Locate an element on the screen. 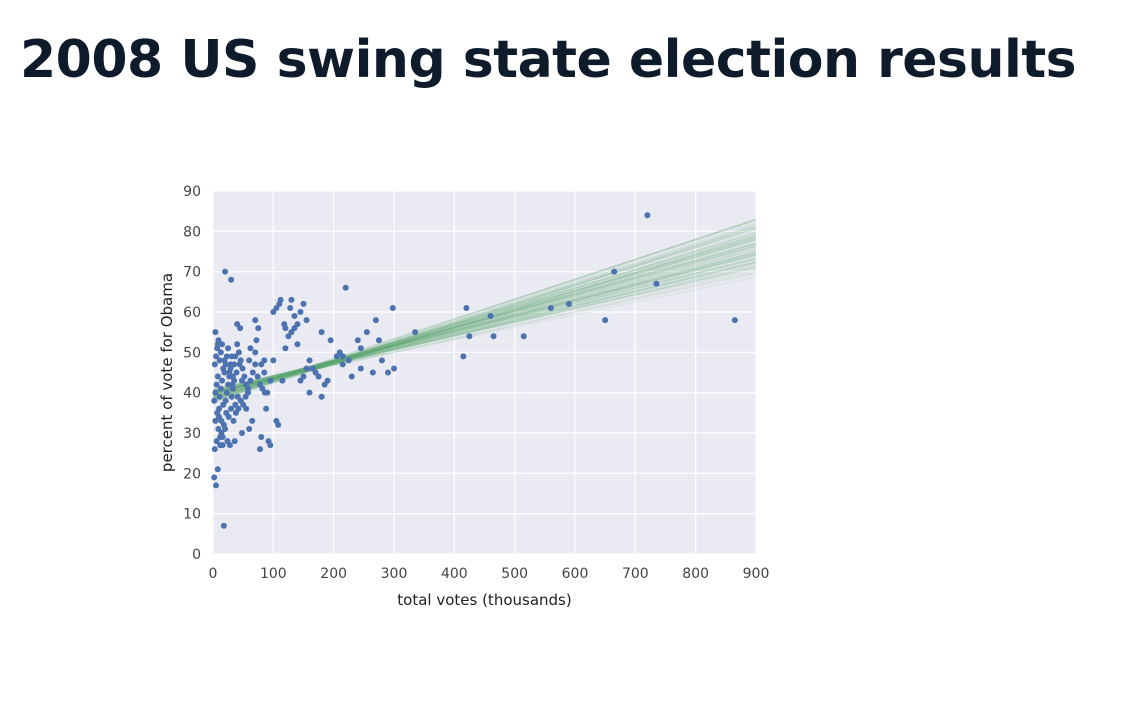  y-tick-label: 0 is located at coordinates (196, 555).